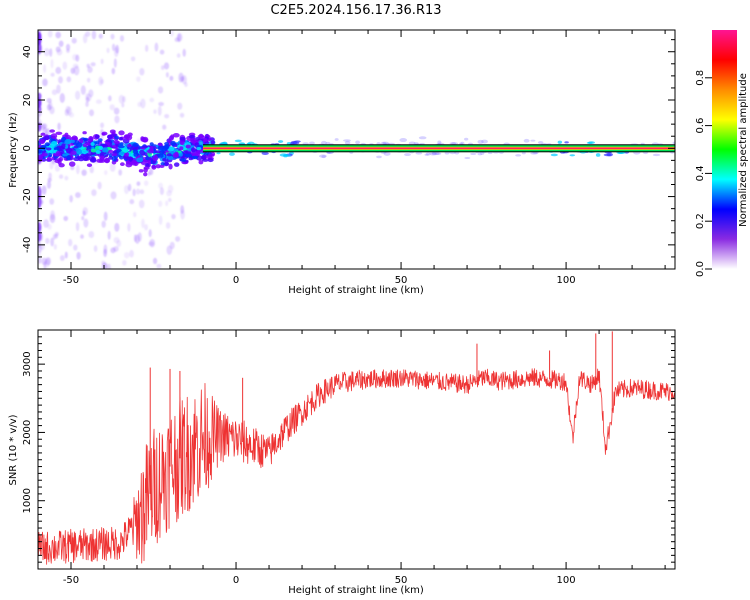 Image resolution: width=750 pixels, height=600 pixels. Describe the element at coordinates (356, 590) in the screenshot. I see `snr-x-label: Height of straight line (km)` at that location.